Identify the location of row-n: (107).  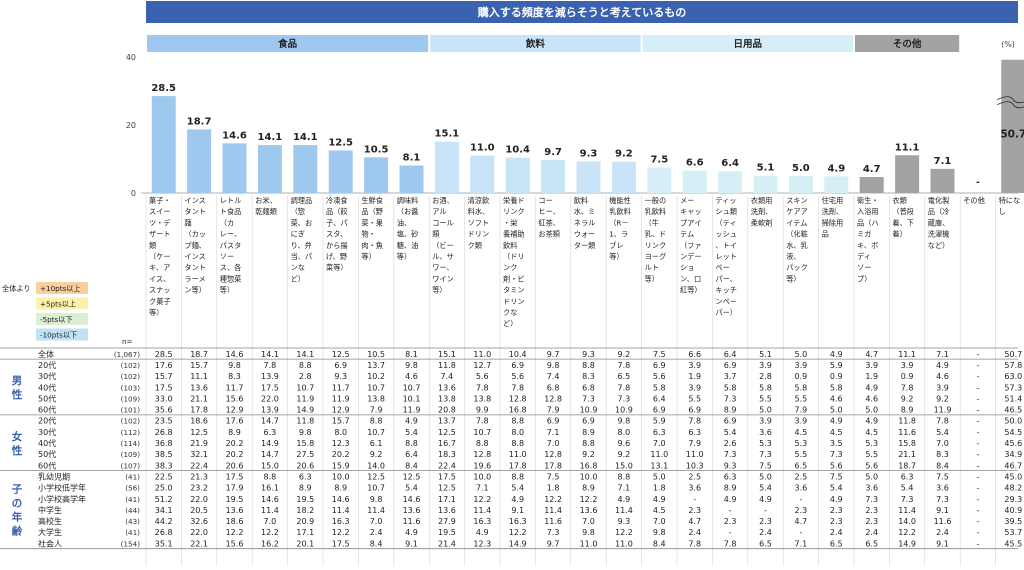
(131, 465).